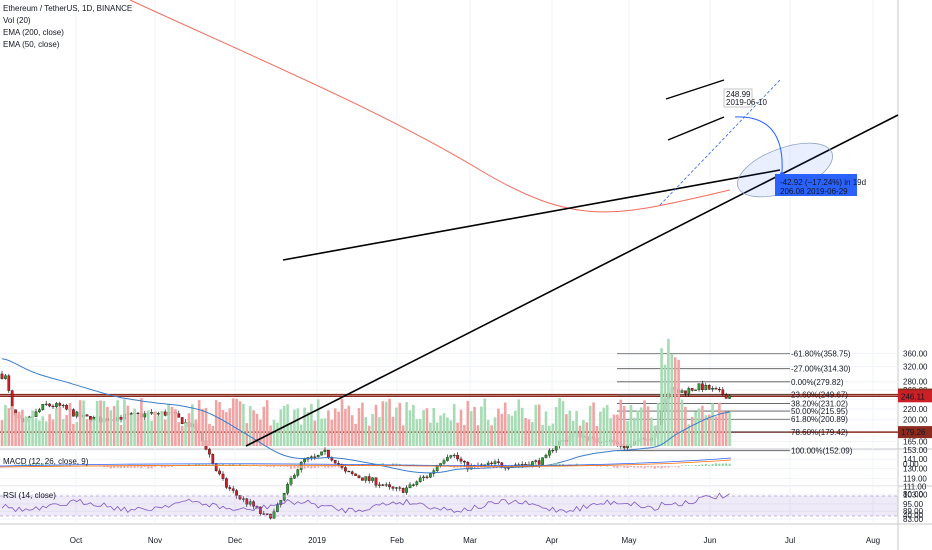 This screenshot has width=932, height=550. I want to click on price-tick-label: 130.00, so click(915, 468).